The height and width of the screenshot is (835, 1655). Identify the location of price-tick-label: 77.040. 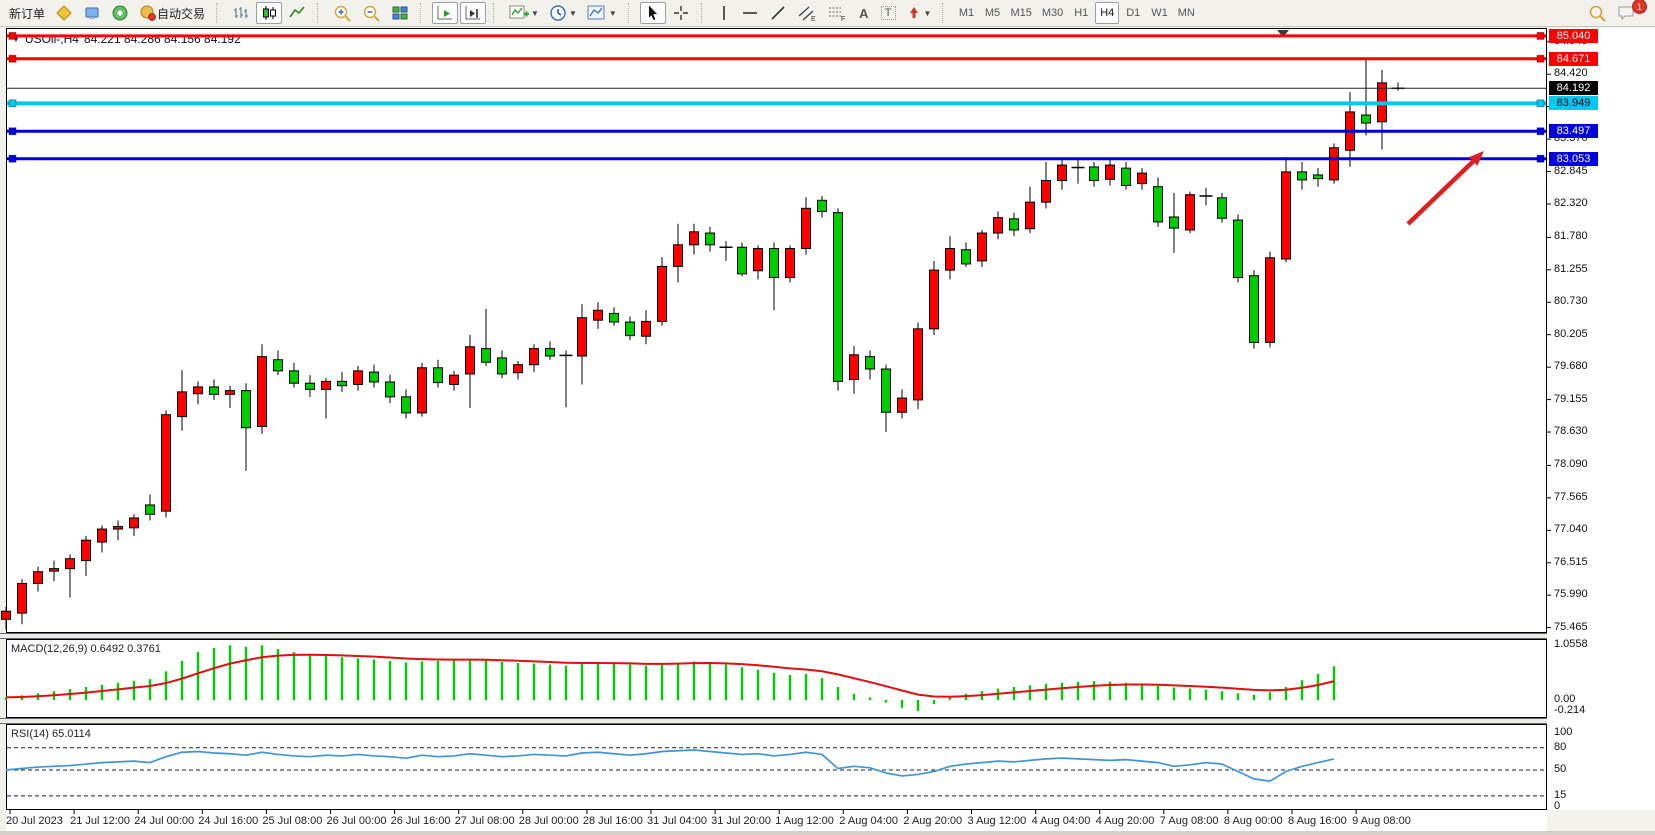
(1571, 529).